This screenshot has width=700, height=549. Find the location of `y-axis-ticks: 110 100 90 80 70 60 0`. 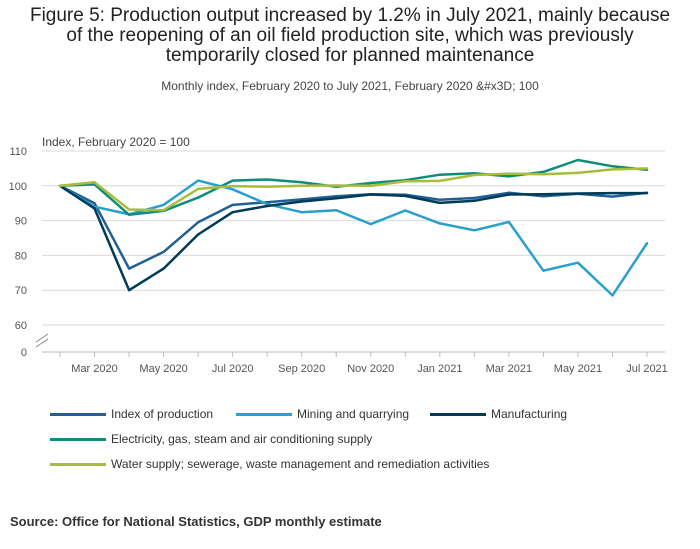

y-axis-ticks: 110 100 90 80 70 60 0 is located at coordinates (29, 252).